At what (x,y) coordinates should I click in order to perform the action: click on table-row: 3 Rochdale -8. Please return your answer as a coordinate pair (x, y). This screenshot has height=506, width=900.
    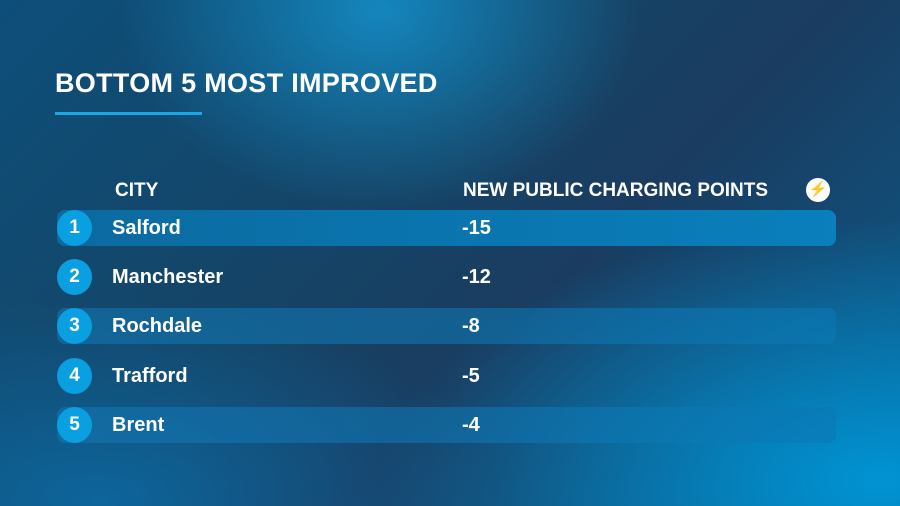
    Looking at the image, I should click on (446, 326).